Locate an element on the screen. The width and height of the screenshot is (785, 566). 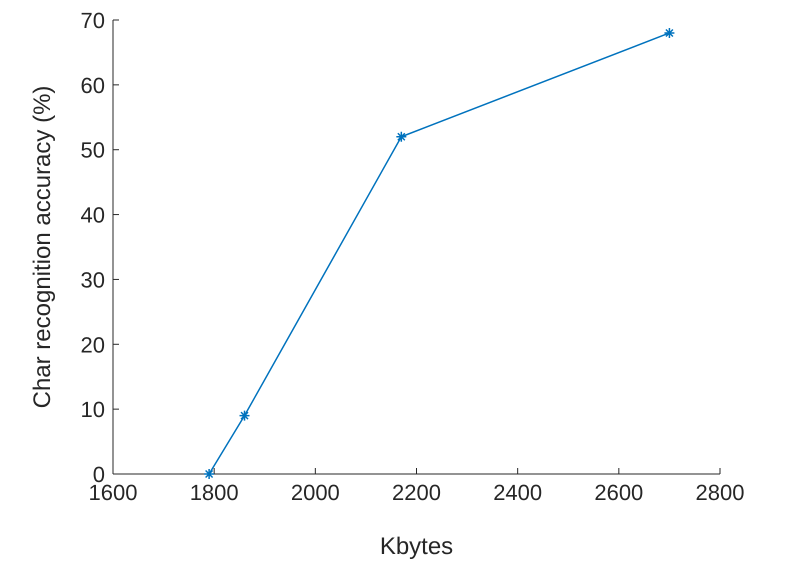
y-tick-label: 10 is located at coordinates (92, 409).